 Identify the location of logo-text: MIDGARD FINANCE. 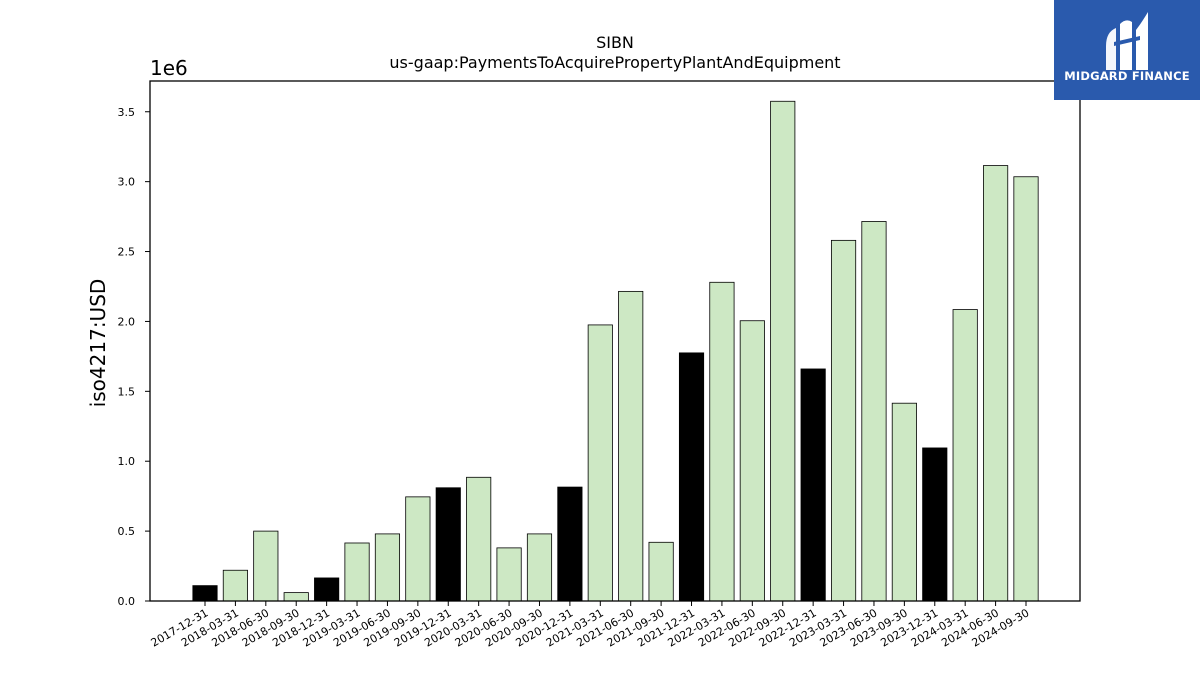
(1127, 76).